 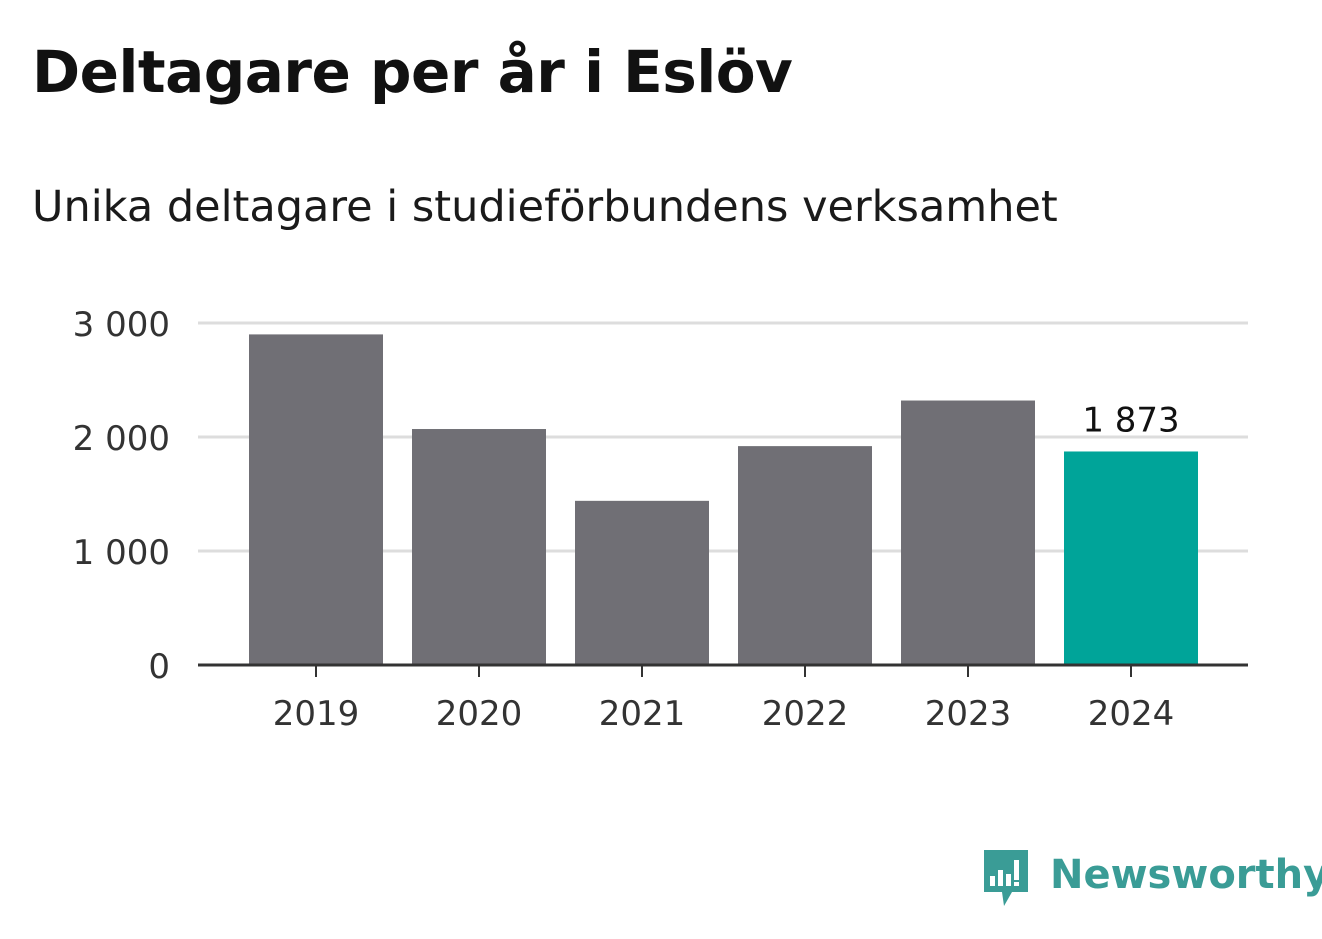 I want to click on bar-highlight, so click(x=1131, y=558).